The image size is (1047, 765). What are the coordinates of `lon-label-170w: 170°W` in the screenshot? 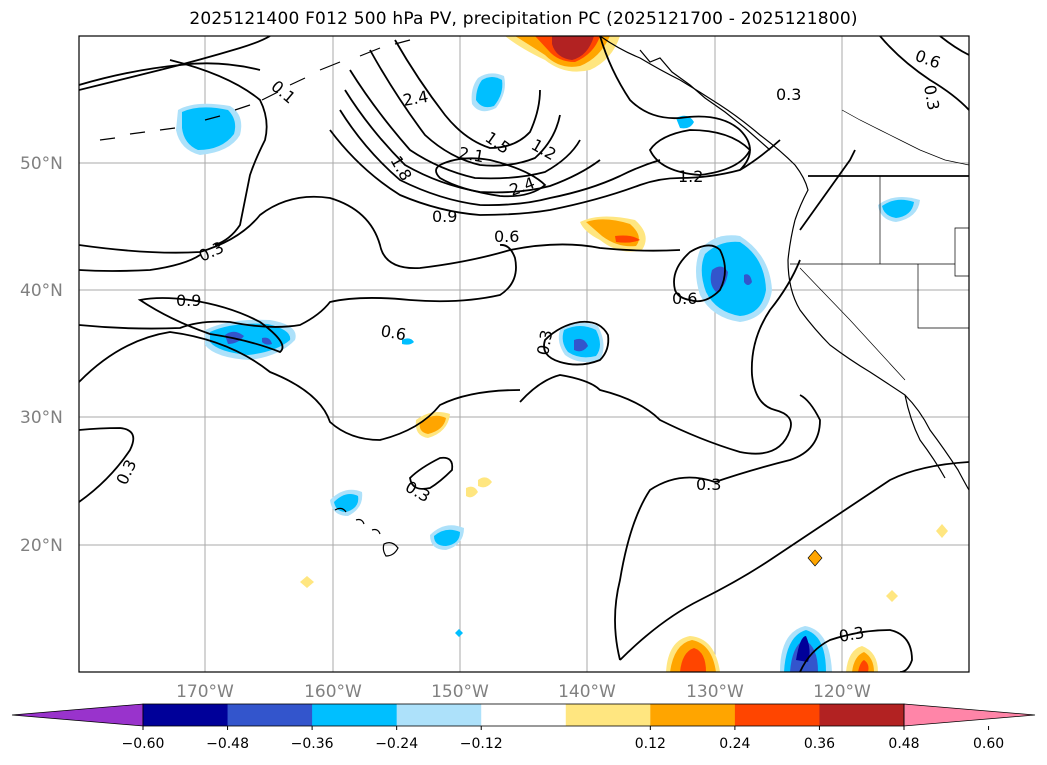 It's located at (205, 692).